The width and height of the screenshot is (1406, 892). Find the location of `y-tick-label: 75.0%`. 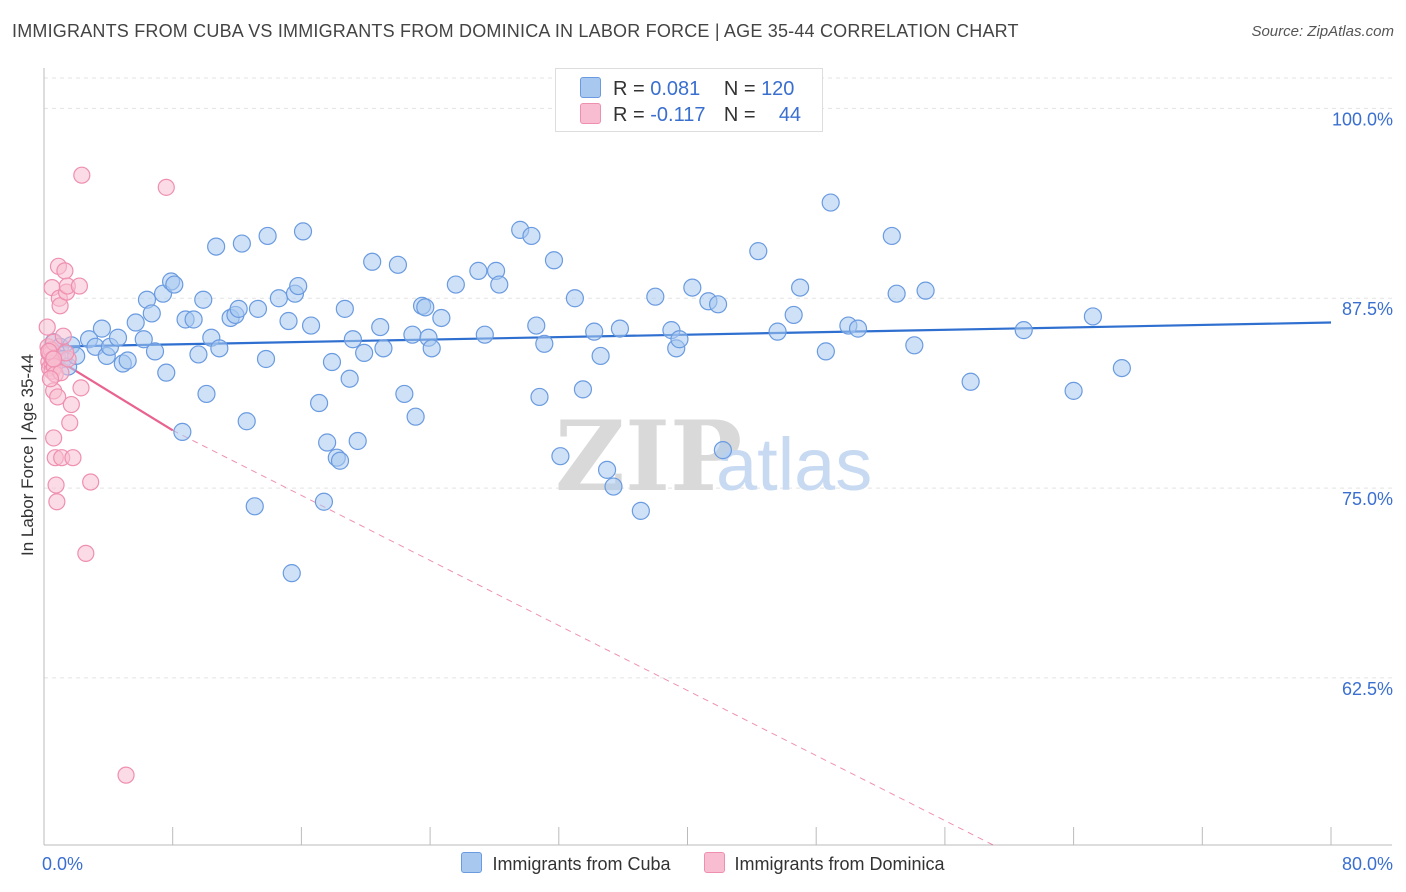

y-tick-label: 75.0% is located at coordinates (1367, 499).